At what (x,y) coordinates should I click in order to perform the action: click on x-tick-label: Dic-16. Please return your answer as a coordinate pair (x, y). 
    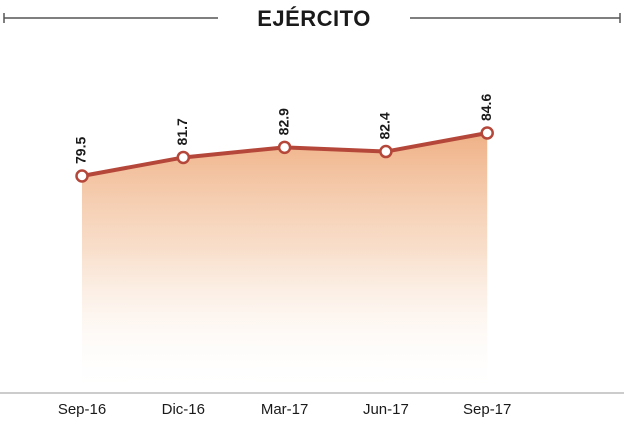
    Looking at the image, I should click on (183, 409).